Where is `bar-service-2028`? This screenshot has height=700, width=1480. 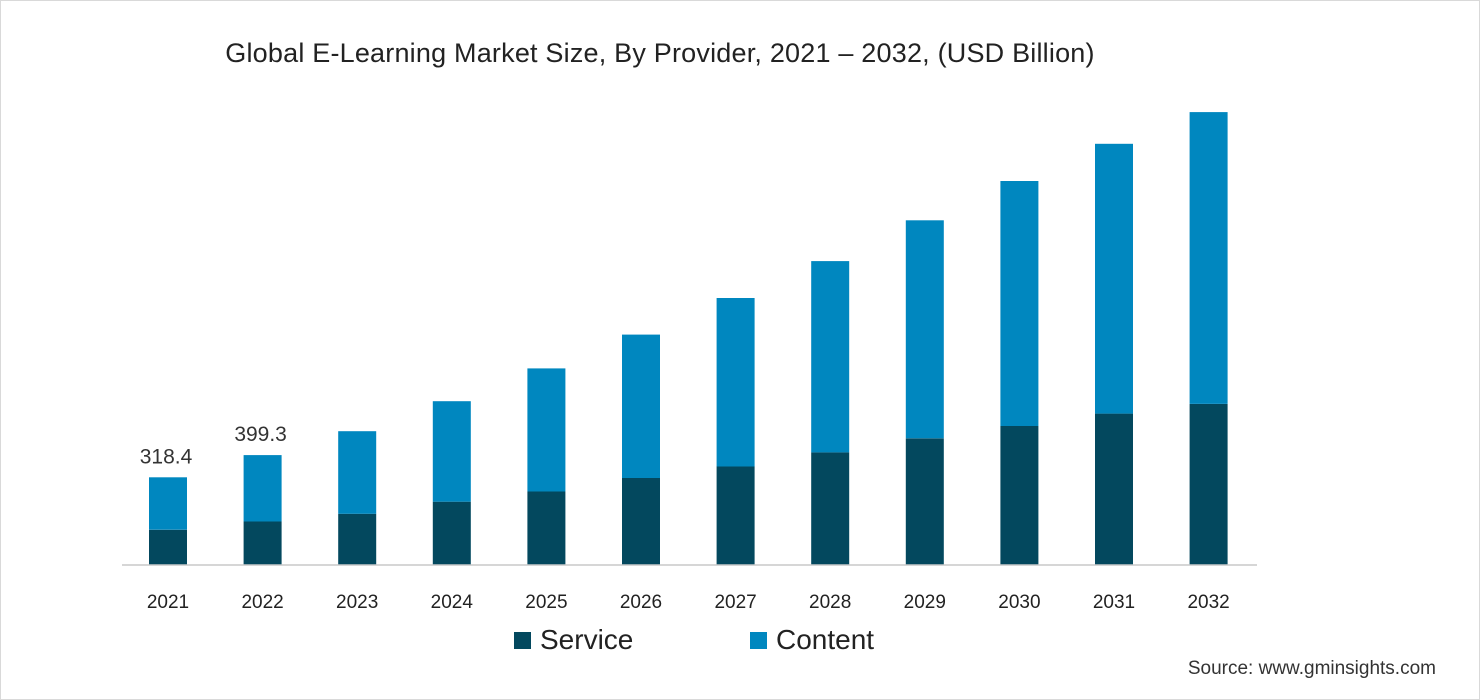 bar-service-2028 is located at coordinates (830, 508).